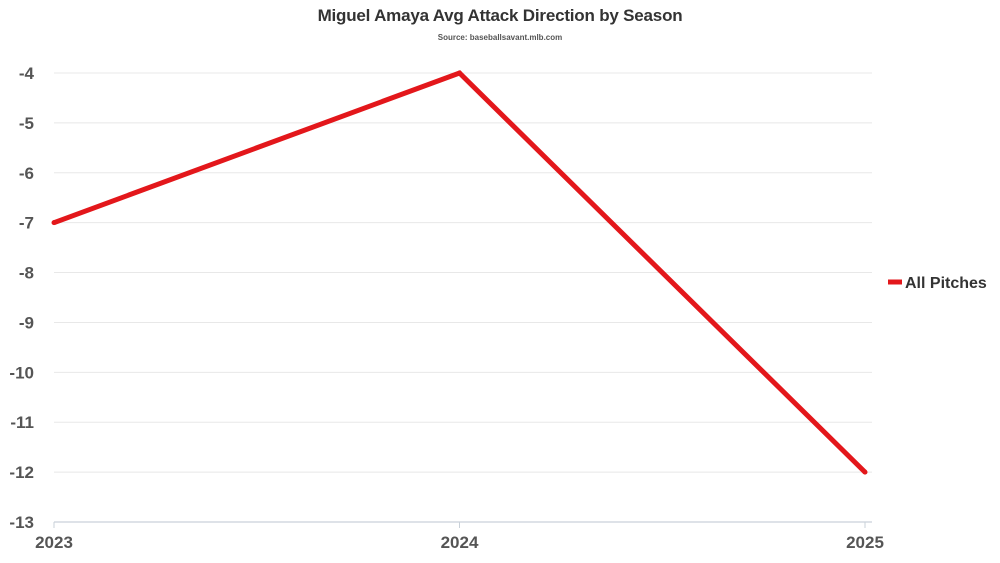  I want to click on legend: All Pitches, so click(937, 283).